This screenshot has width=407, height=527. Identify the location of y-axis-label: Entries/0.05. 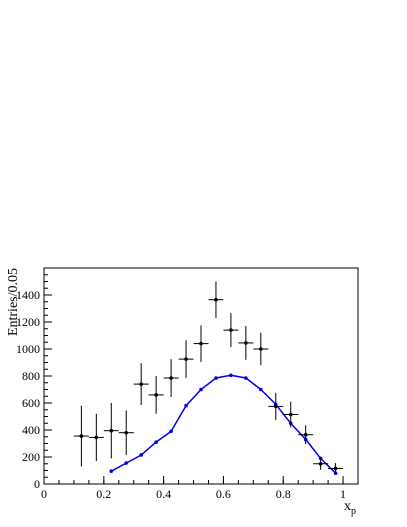
(13, 302).